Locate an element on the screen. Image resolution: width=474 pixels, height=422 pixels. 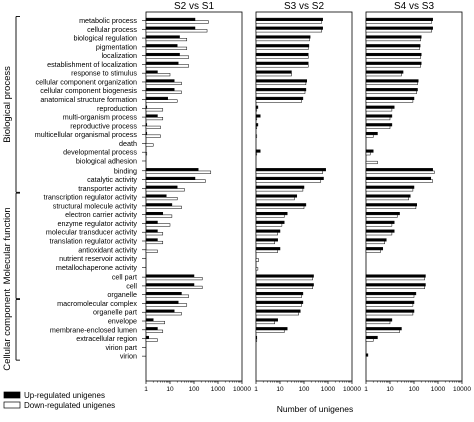
category-label: virion is located at coordinates (128, 356).